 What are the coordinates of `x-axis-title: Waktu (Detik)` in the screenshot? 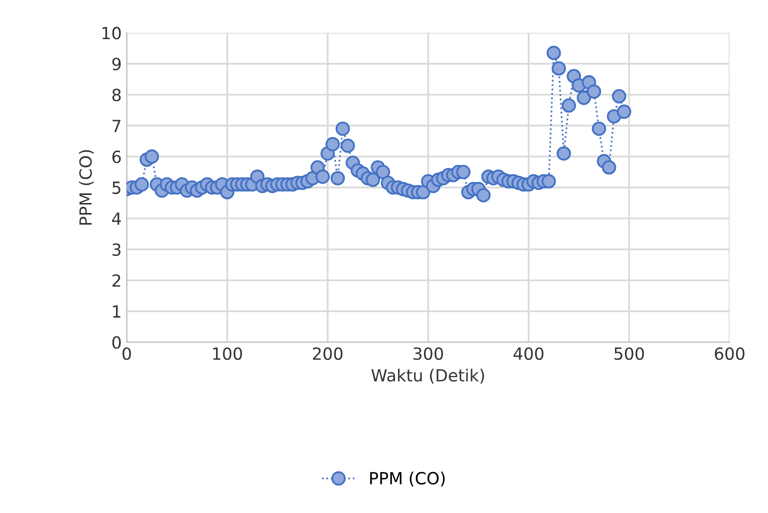 It's located at (427, 376).